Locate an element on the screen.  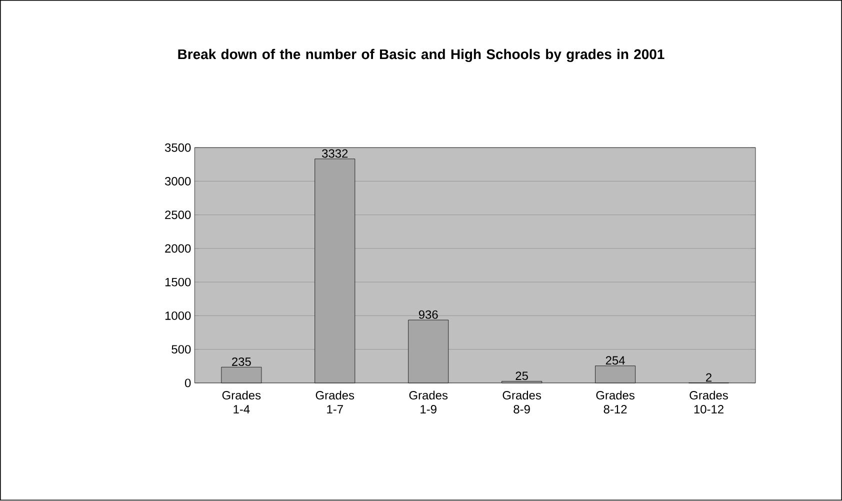
x-tick-label: Grades 10-12 is located at coordinates (709, 402).